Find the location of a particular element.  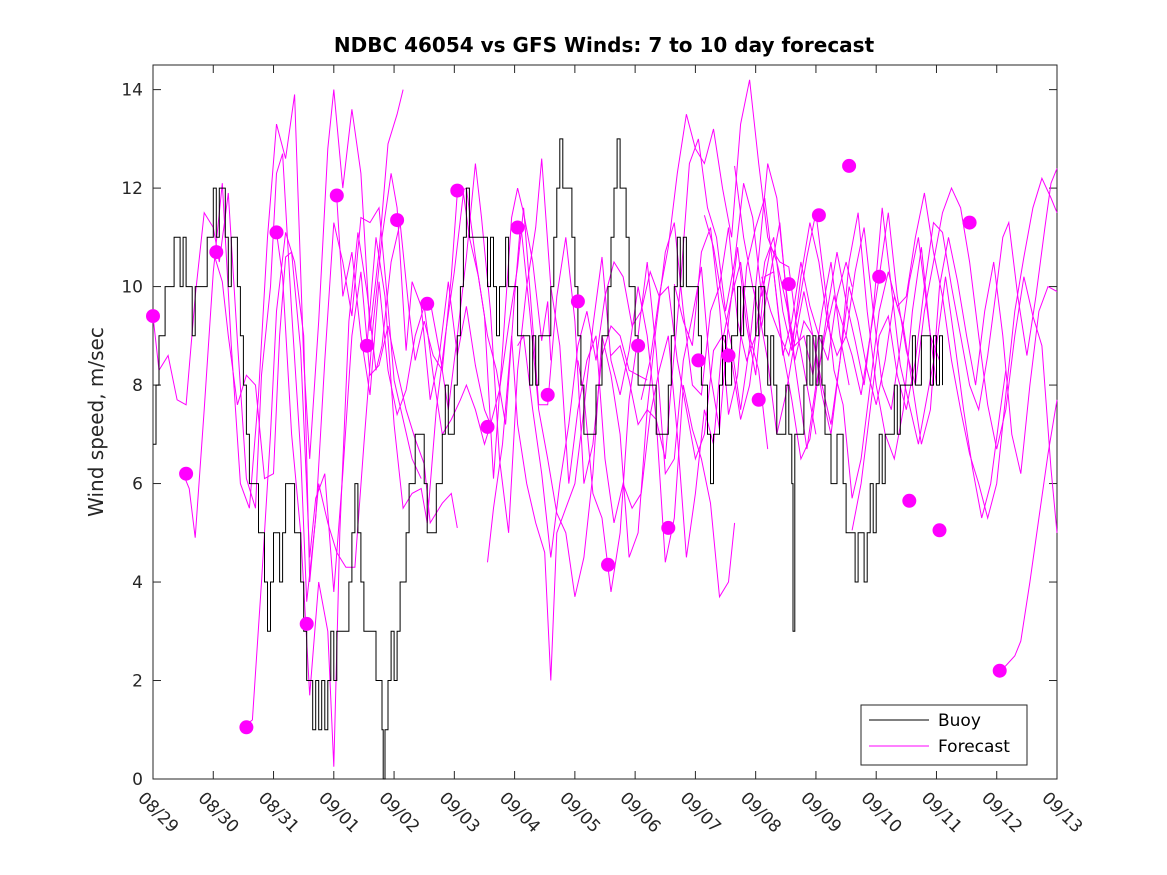

legend-buoy-label: Buoy is located at coordinates (959, 721).